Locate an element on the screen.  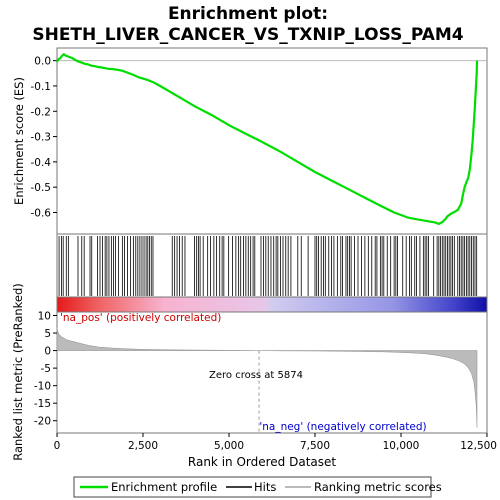
chart-title: Enrichment plot: is located at coordinates (248, 14).